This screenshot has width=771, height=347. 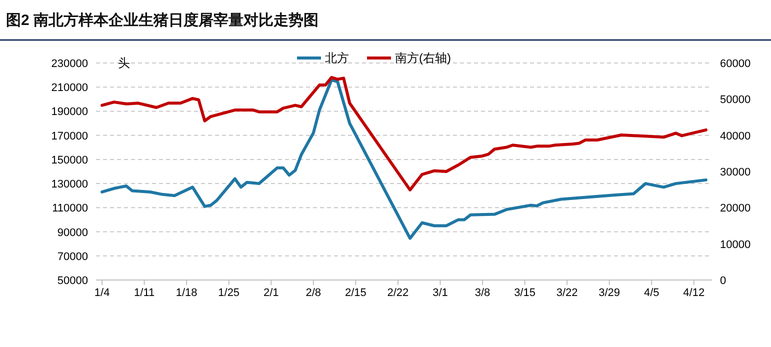 I want to click on x-tick-label: 3/22, so click(x=567, y=293).